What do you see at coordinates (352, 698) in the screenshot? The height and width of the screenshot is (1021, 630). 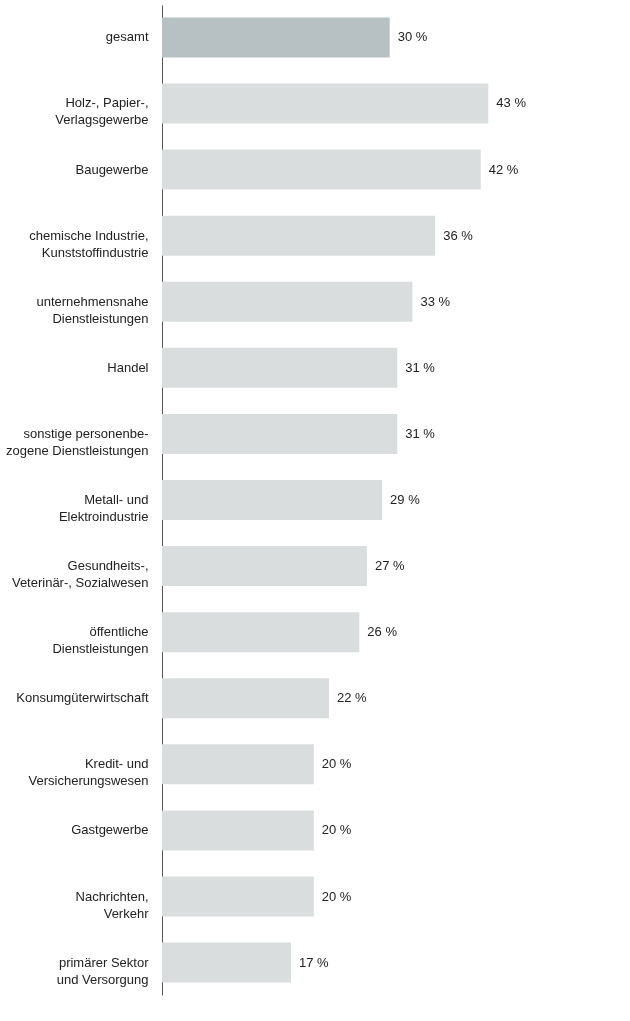 I see `data-label: 22 %` at bounding box center [352, 698].